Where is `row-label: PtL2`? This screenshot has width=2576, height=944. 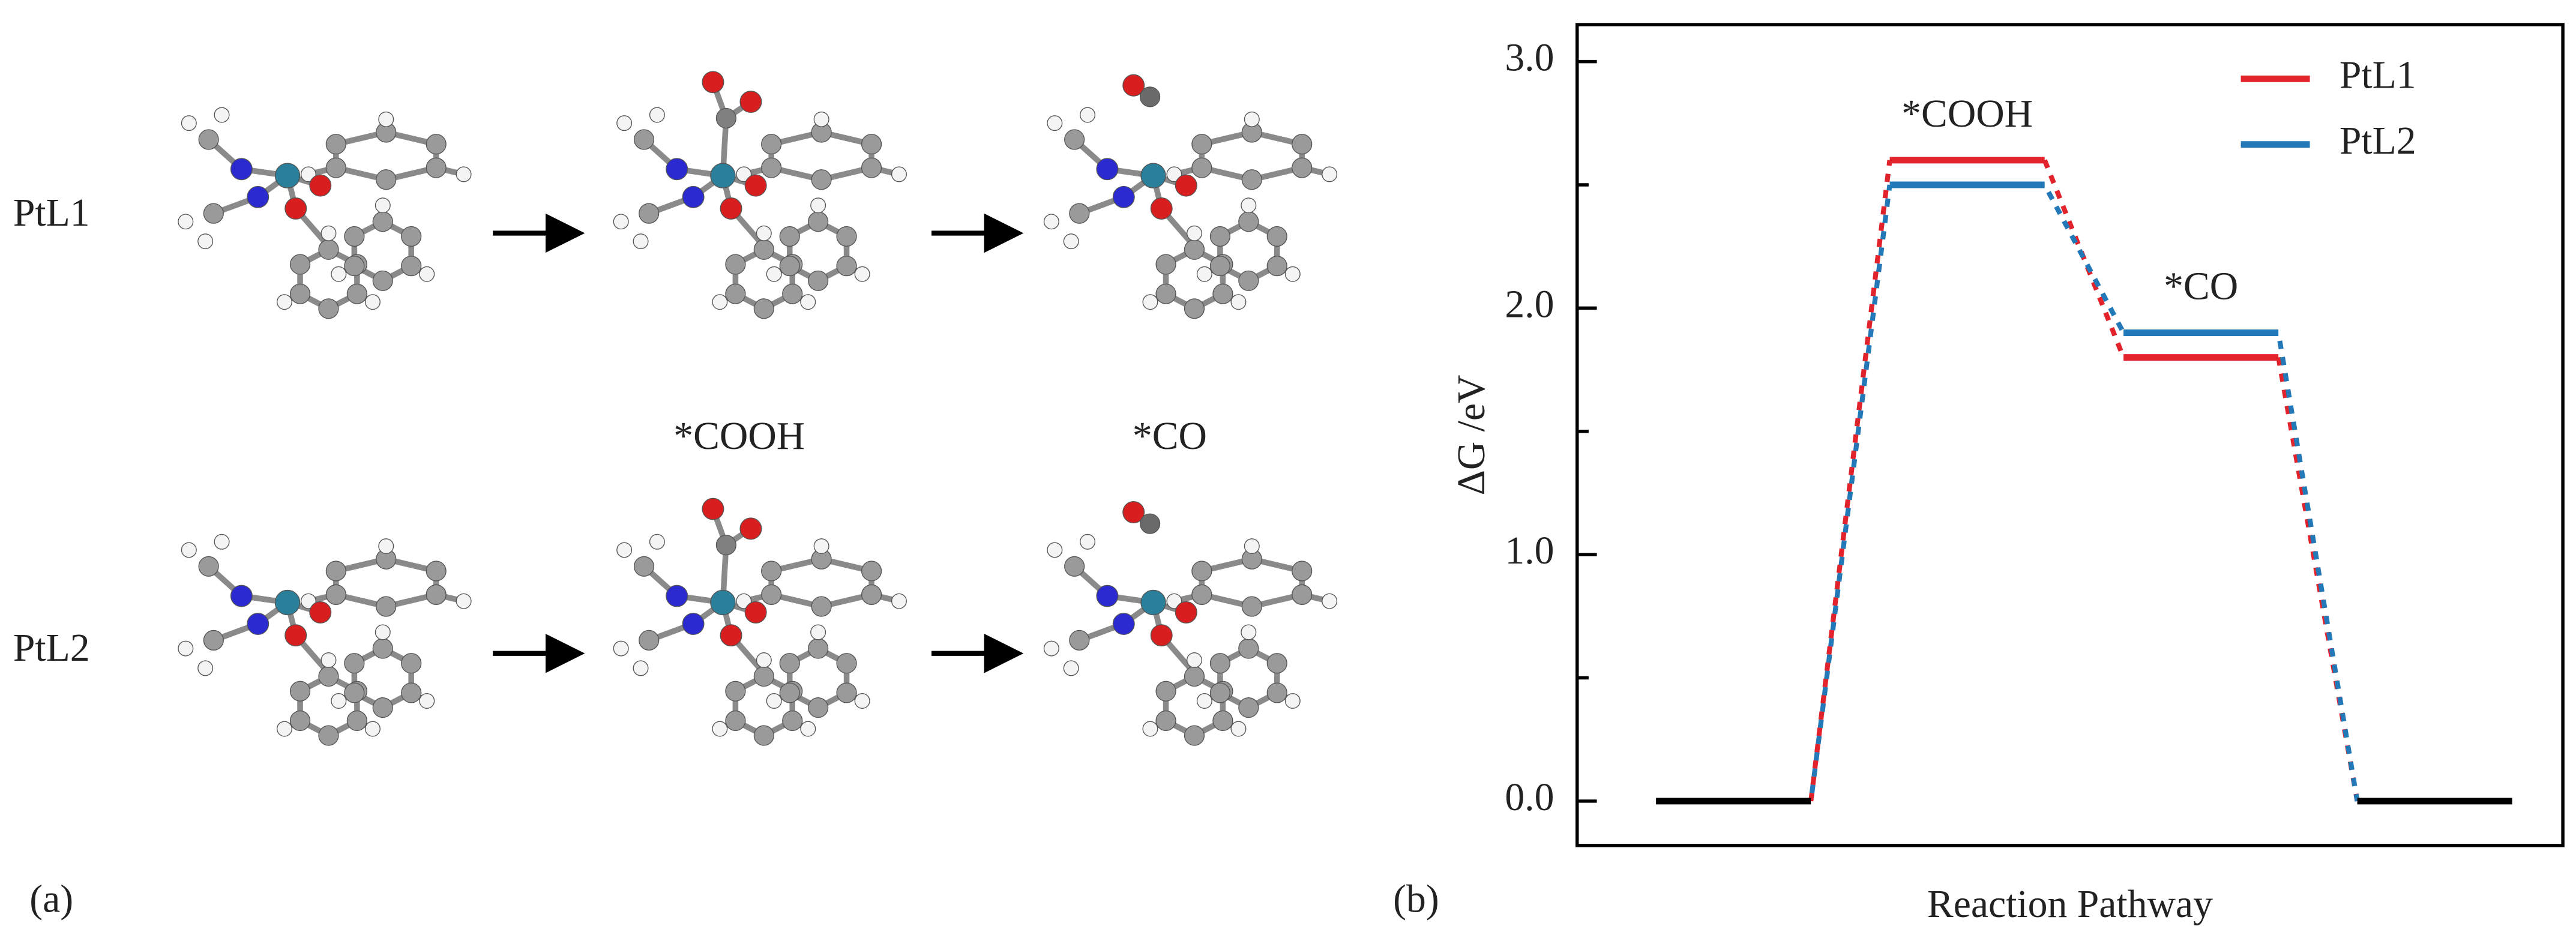
row-label: PtL2 is located at coordinates (51, 648).